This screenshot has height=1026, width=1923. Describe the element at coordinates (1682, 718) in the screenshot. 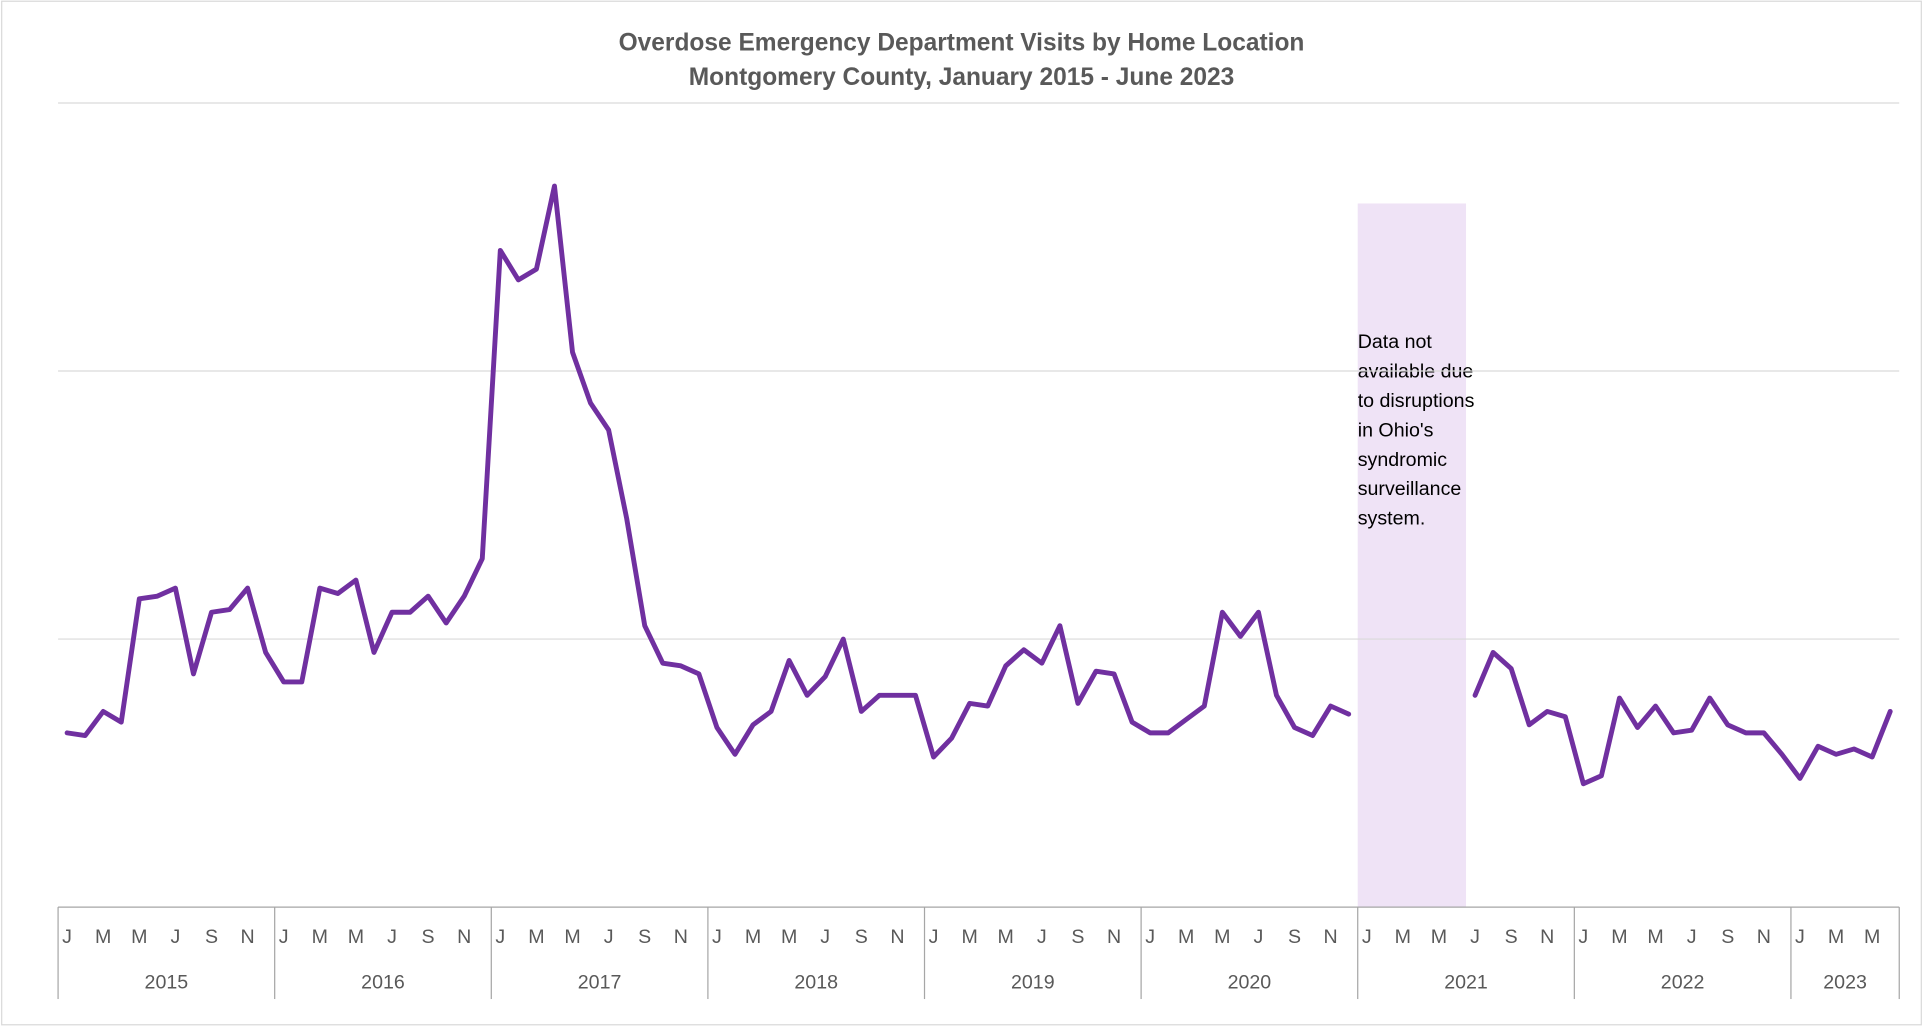

I see `data-line` at that location.